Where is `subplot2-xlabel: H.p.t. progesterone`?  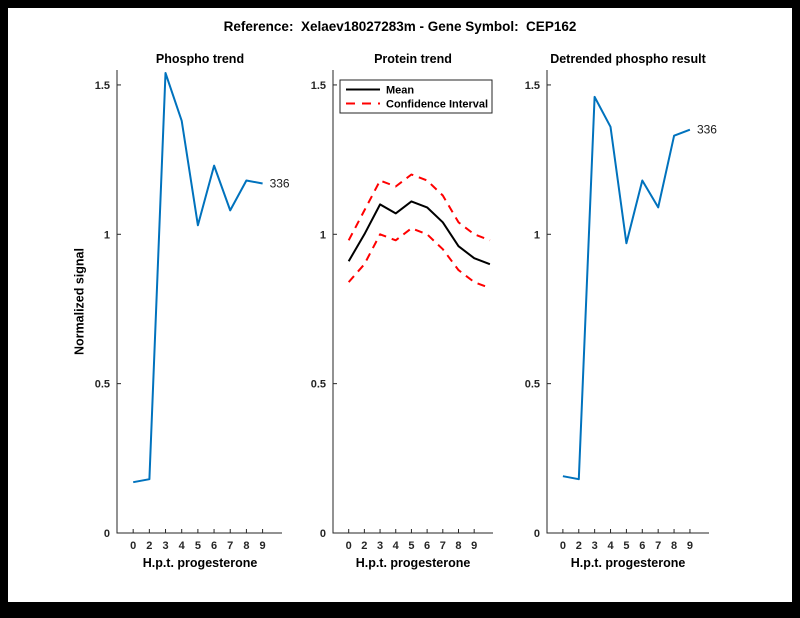
subplot2-xlabel: H.p.t. progesterone is located at coordinates (413, 563).